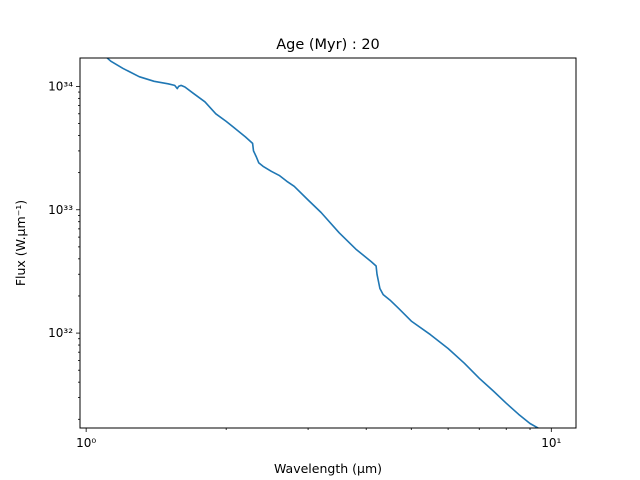  I want to click on chart-title: Age (Myr) : 20, so click(328, 45).